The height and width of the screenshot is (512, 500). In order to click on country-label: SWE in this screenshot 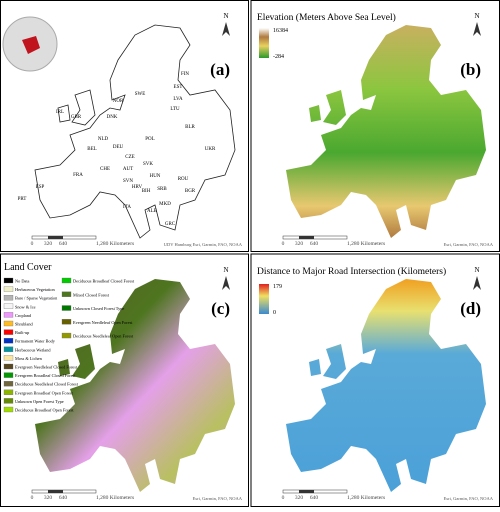, I will do `click(140, 94)`.